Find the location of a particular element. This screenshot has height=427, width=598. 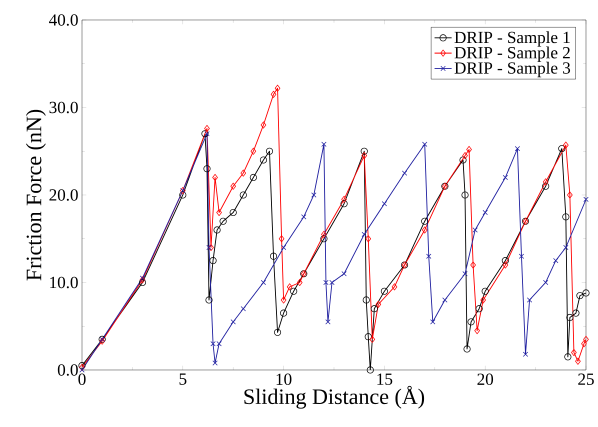

legend-label: DRIP - Sample 2 is located at coordinates (512, 54).